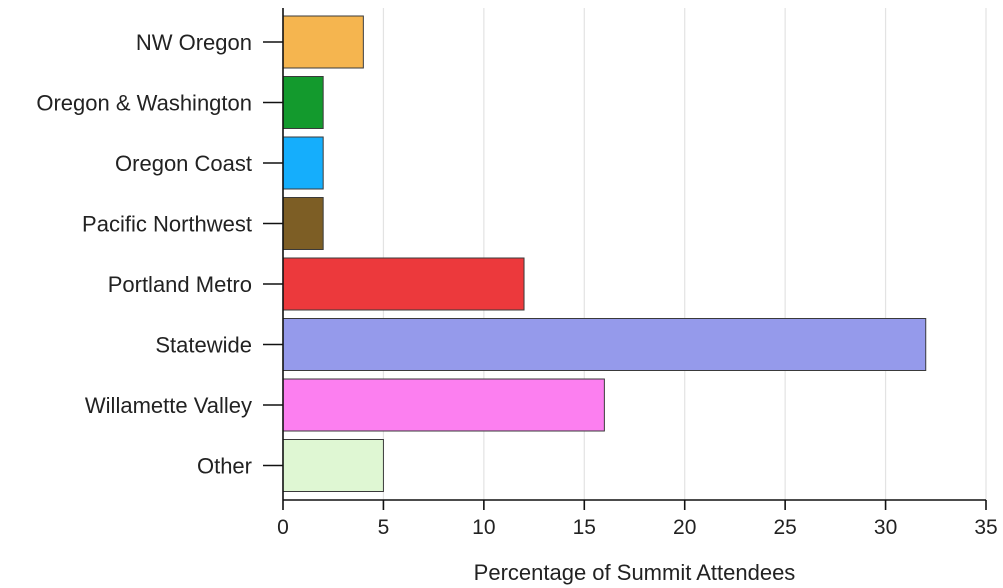  Describe the element at coordinates (584, 527) in the screenshot. I see `x-tick-label: 15` at that location.